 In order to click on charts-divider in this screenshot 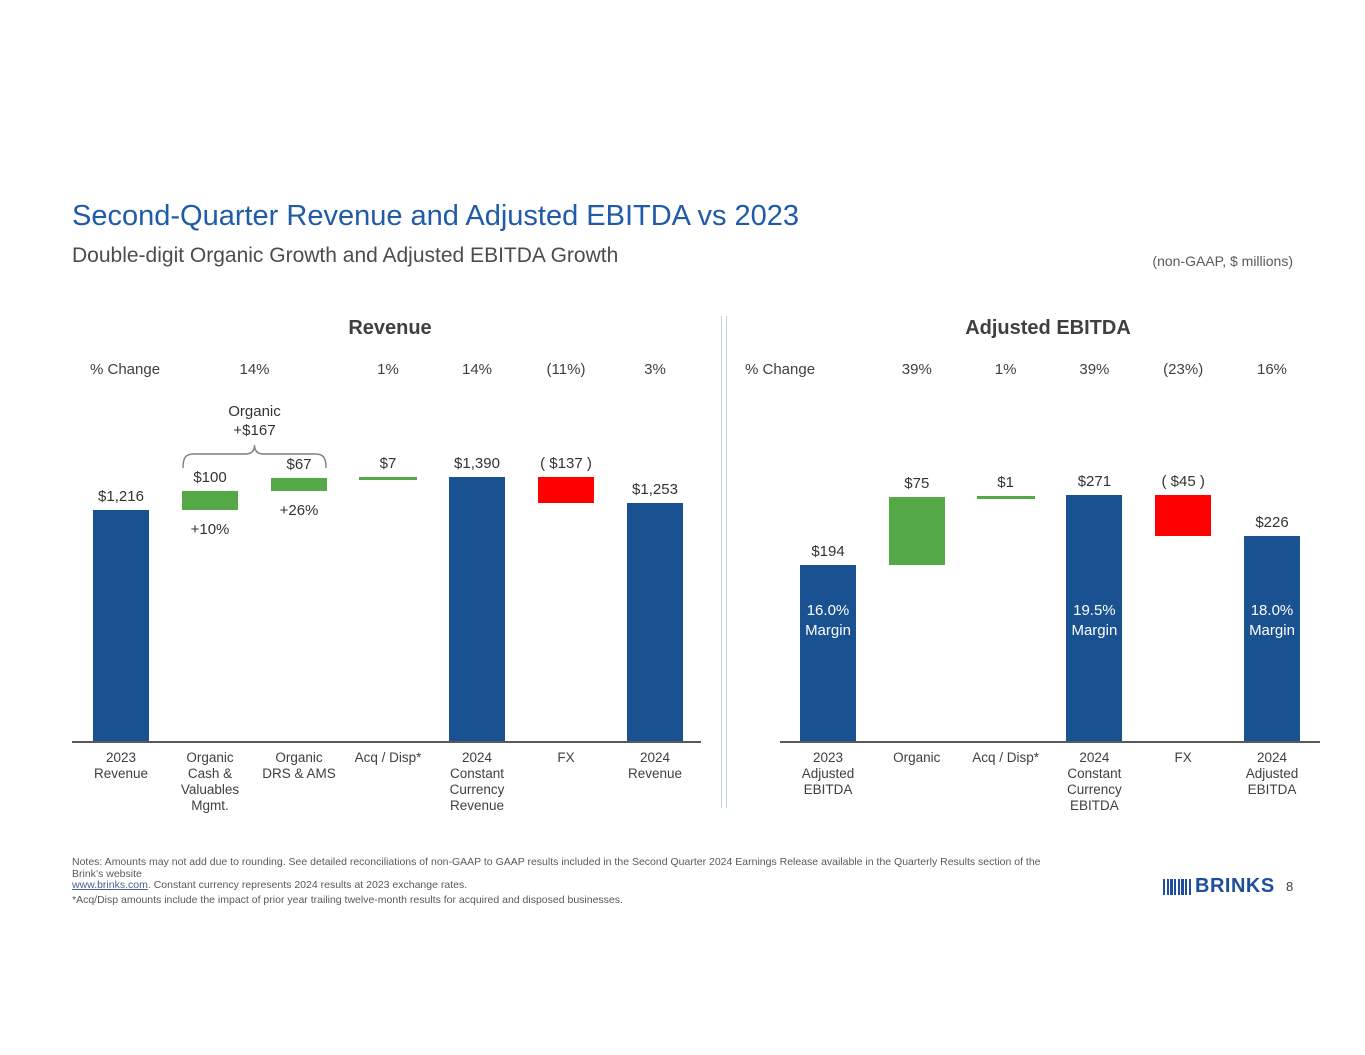, I will do `click(724, 562)`.